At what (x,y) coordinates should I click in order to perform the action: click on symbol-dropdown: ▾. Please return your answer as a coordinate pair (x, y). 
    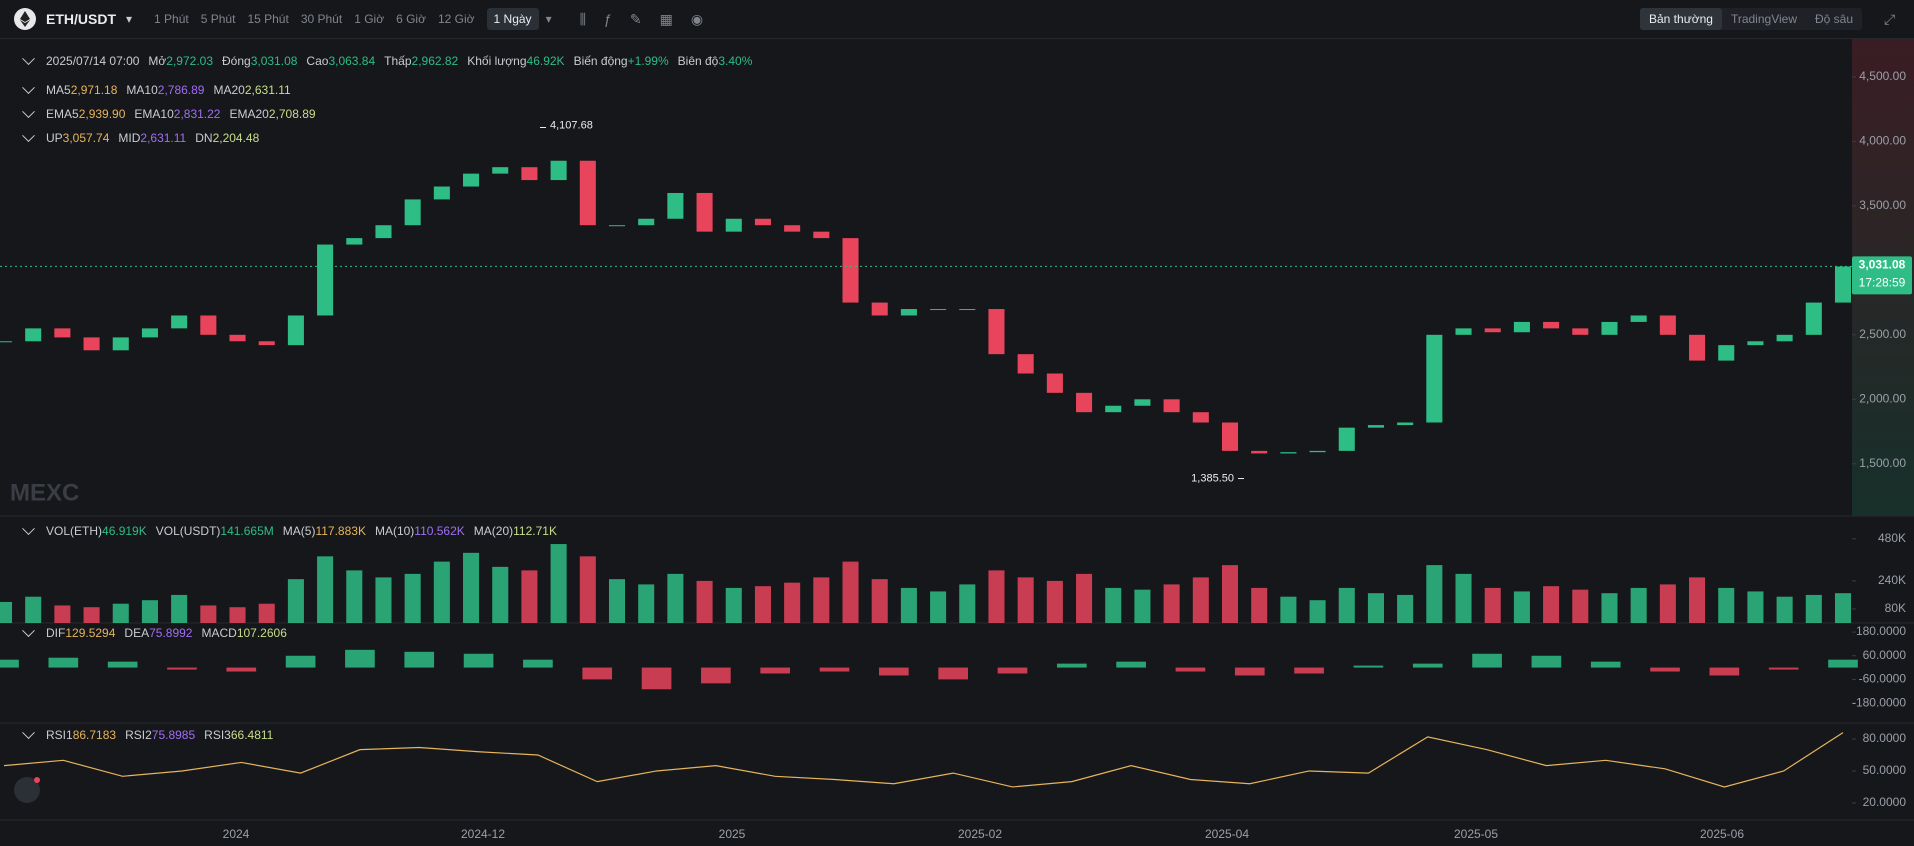
    Looking at the image, I should click on (129, 19).